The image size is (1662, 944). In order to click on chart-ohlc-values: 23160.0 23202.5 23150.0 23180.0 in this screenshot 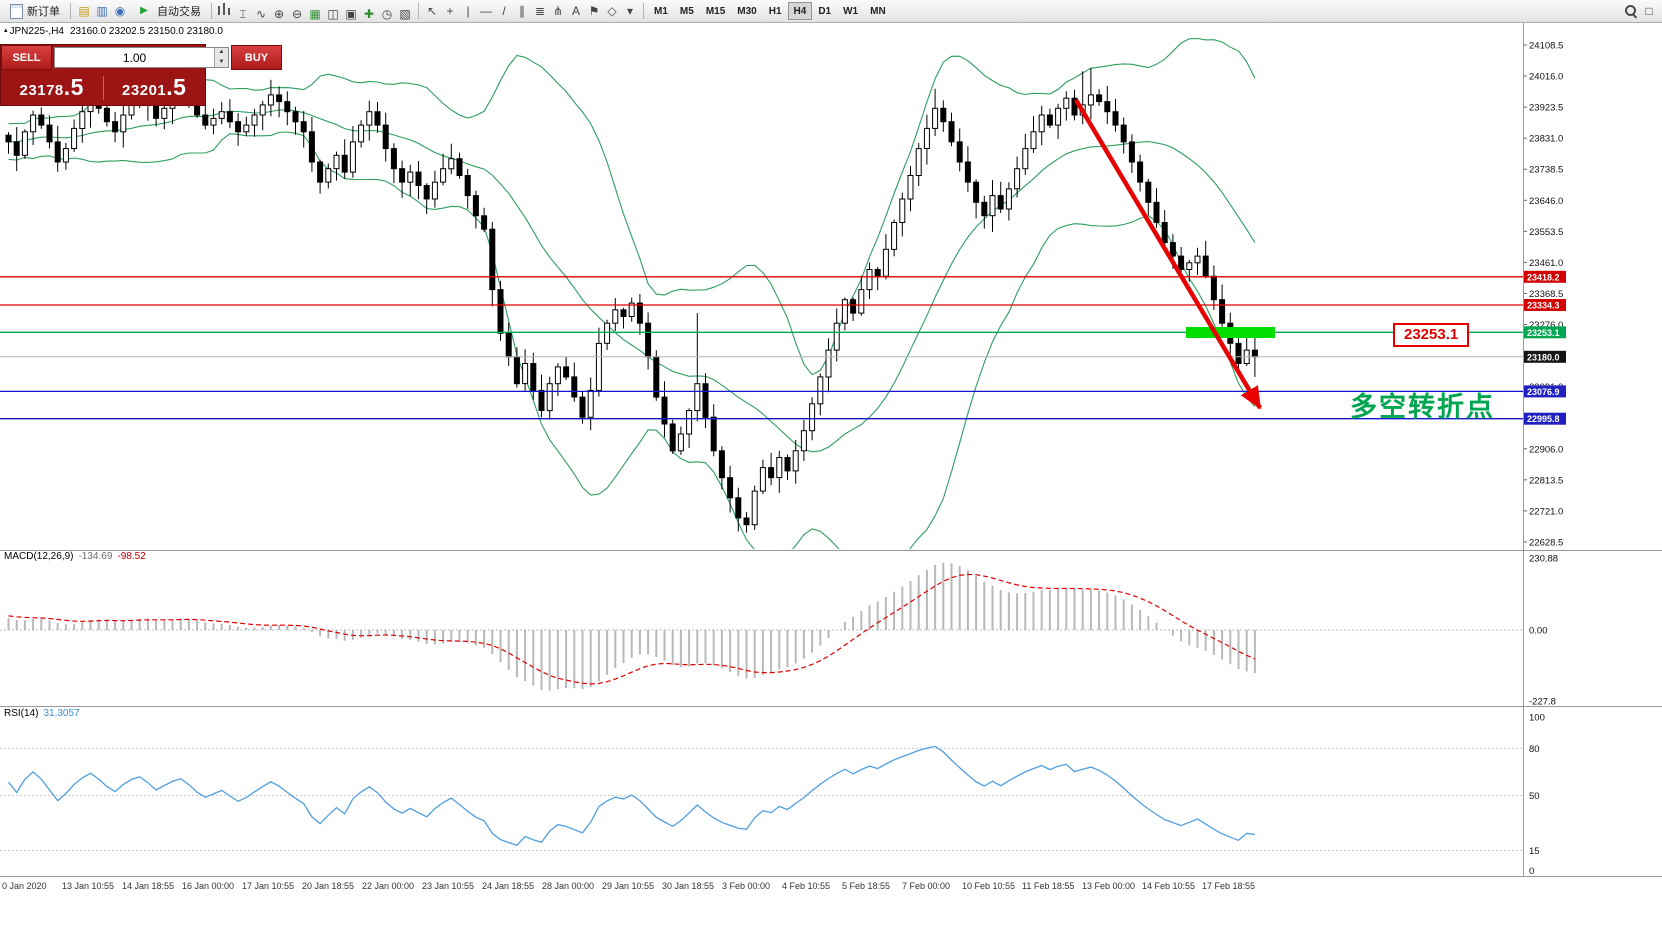, I will do `click(146, 31)`.